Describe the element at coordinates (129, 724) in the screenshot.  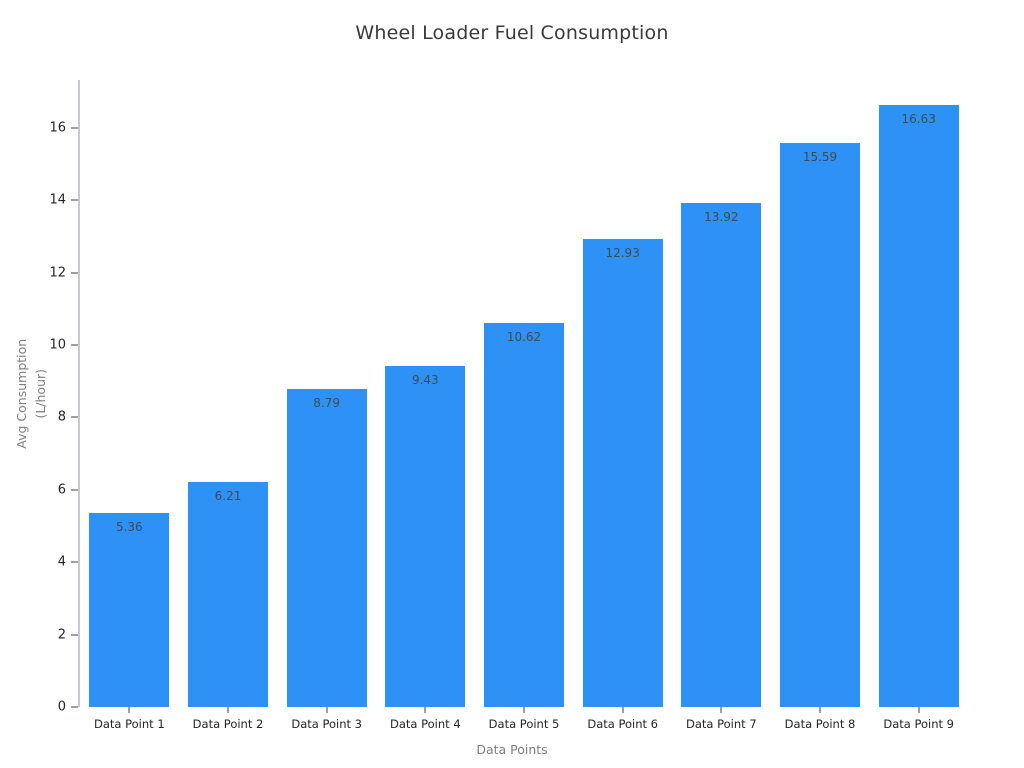
I see `x-tick-label: Data Point 1` at that location.